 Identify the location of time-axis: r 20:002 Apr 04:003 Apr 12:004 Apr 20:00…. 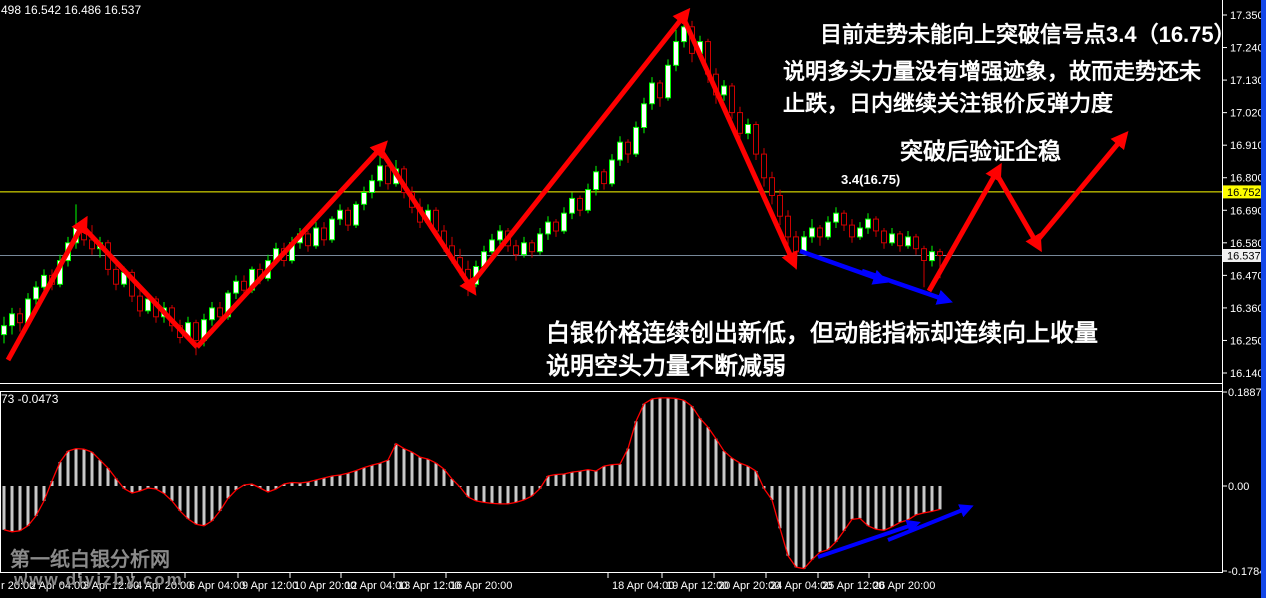
(468, 582).